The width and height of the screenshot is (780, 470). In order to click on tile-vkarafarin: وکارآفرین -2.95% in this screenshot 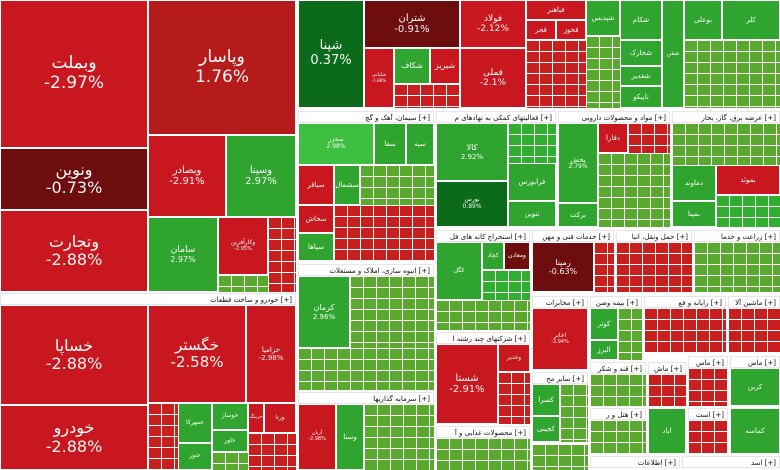, I will do `click(243, 246)`.